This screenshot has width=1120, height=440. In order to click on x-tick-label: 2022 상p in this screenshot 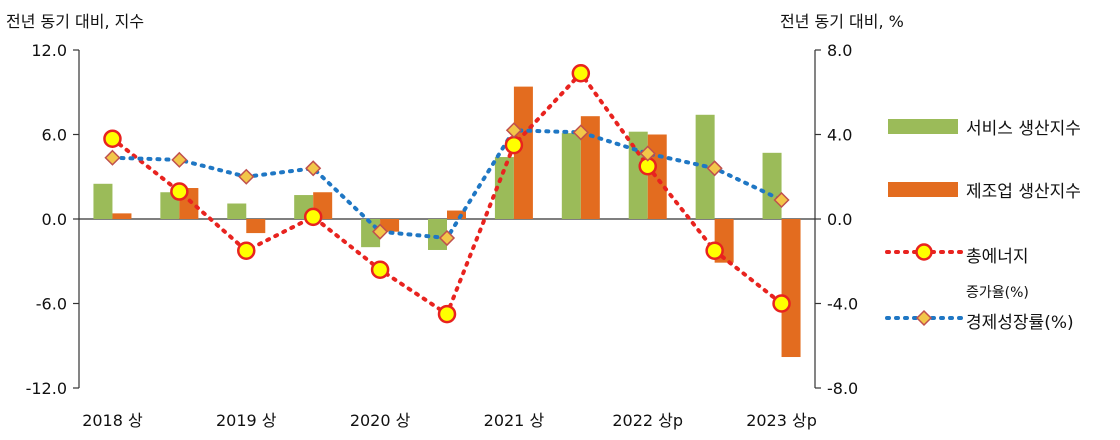, I will do `click(647, 420)`.